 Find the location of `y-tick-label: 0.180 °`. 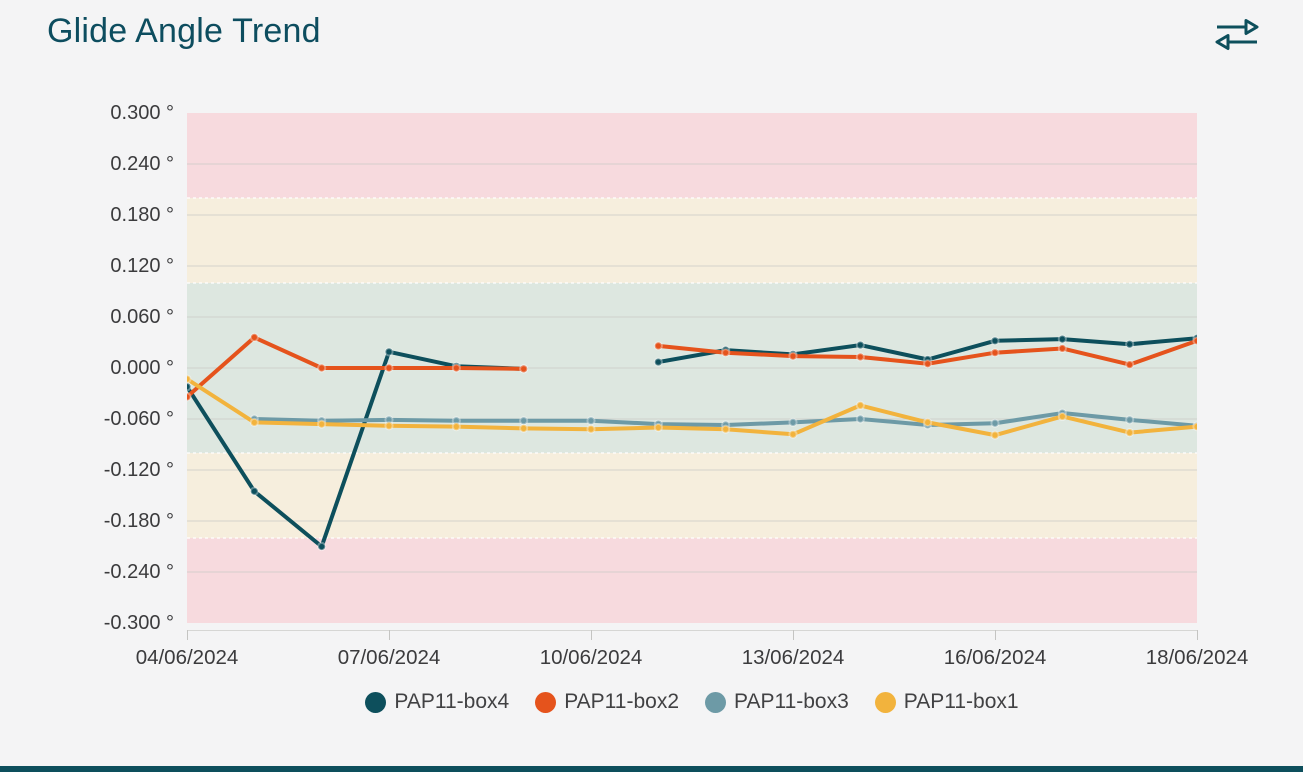

y-tick-label: 0.180 ° is located at coordinates (142, 215).